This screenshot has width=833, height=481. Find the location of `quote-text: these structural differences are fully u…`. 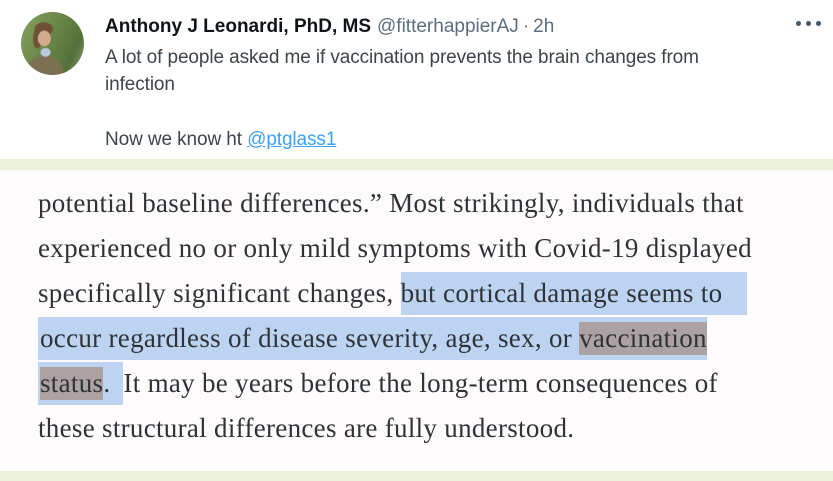

quote-text: these structural differences are fully u… is located at coordinates (306, 428).